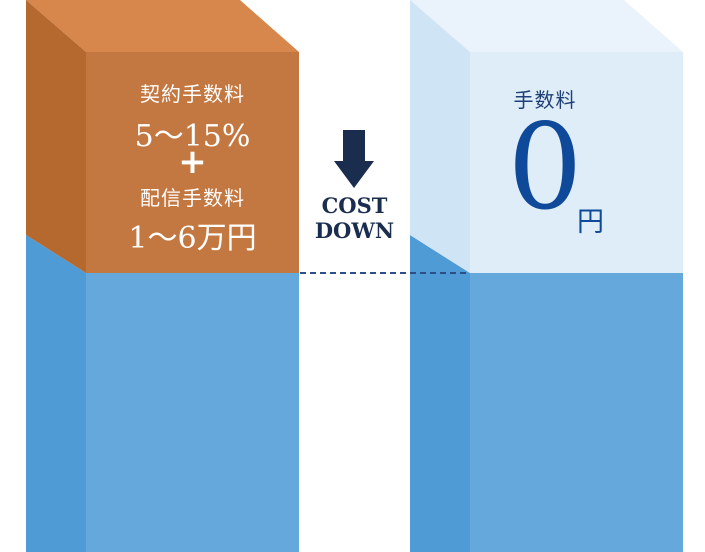 This screenshot has width=705, height=552. Describe the element at coordinates (545, 167) in the screenshot. I see `zero-value: 0` at that location.